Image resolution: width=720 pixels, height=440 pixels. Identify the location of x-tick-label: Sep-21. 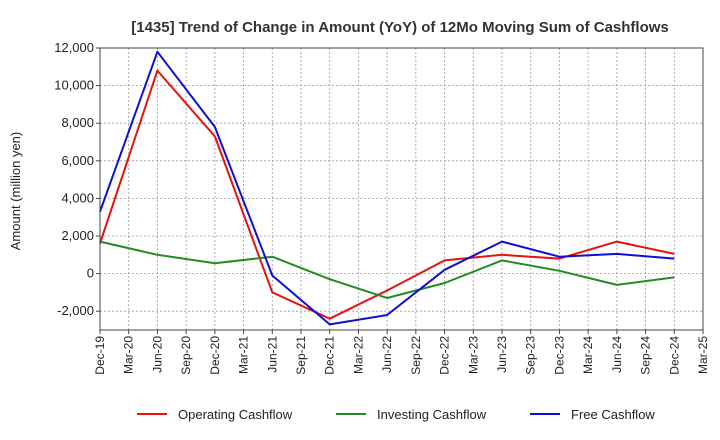
(301, 355).